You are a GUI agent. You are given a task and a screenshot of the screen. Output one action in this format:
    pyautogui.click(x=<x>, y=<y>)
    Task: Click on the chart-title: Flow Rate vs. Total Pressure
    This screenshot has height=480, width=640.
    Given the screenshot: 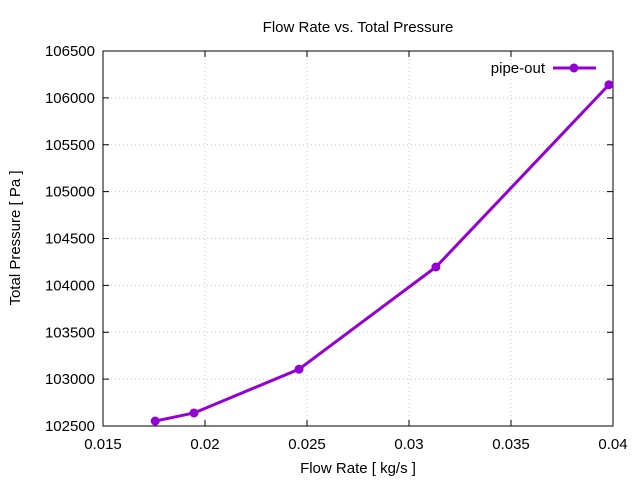 What is the action you would take?
    pyautogui.click(x=358, y=27)
    